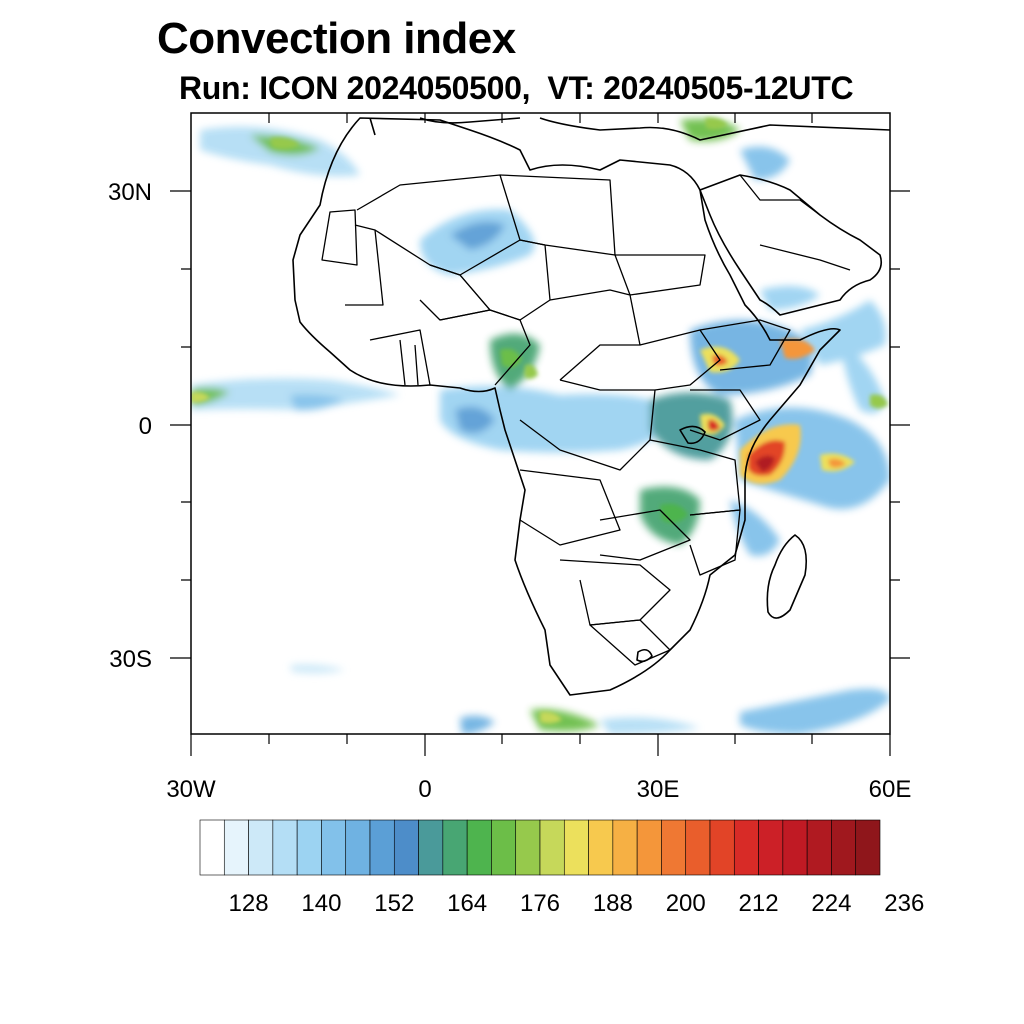 The image size is (1024, 1024). I want to click on arabia-coastline, so click(791, 245).